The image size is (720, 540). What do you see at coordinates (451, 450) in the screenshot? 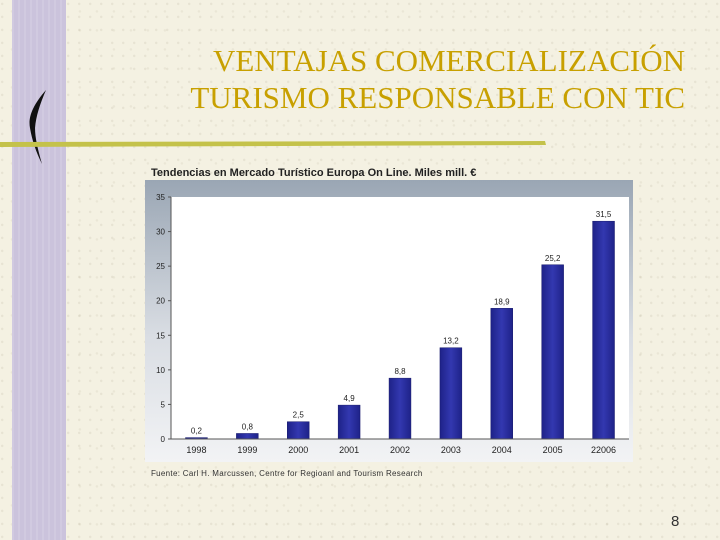
I see `x-tick-label: 2003` at bounding box center [451, 450].